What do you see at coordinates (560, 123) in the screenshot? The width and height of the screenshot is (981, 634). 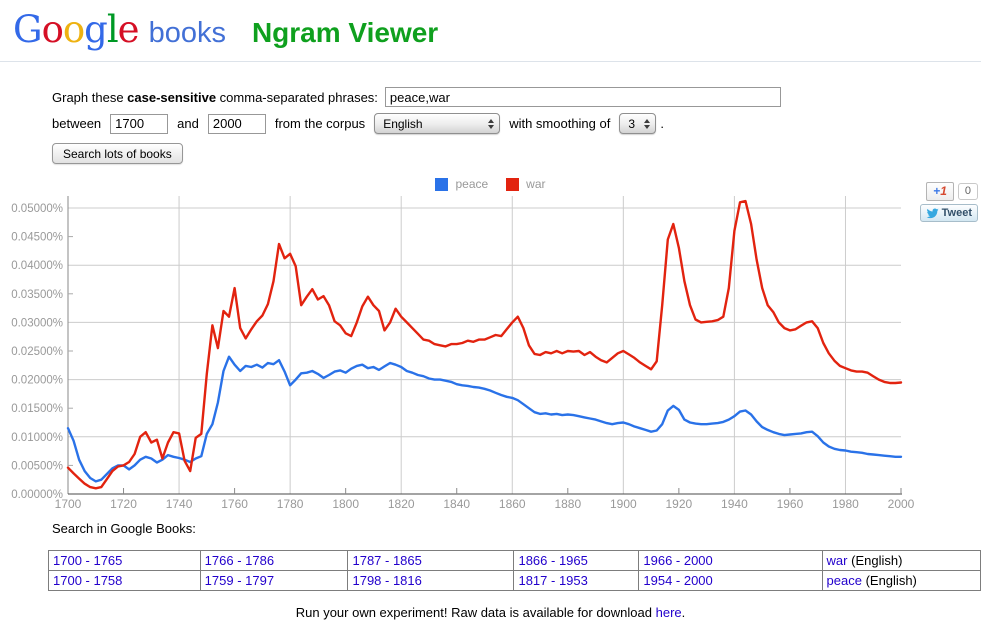 I see `smoothing-label: with smoothing of` at bounding box center [560, 123].